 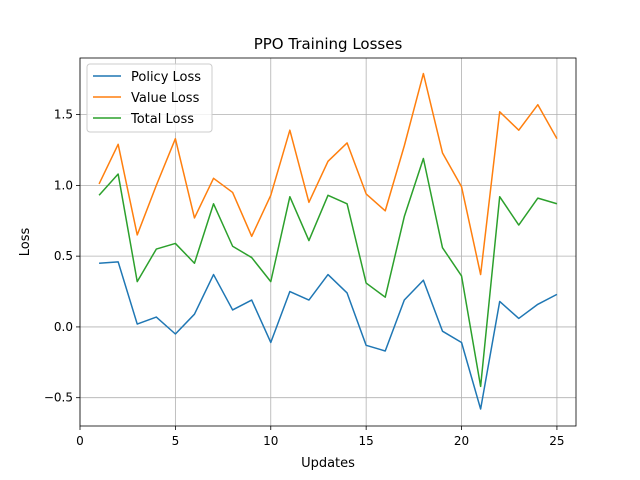 I want to click on chart-title: PPO Training Losses, so click(x=328, y=44).